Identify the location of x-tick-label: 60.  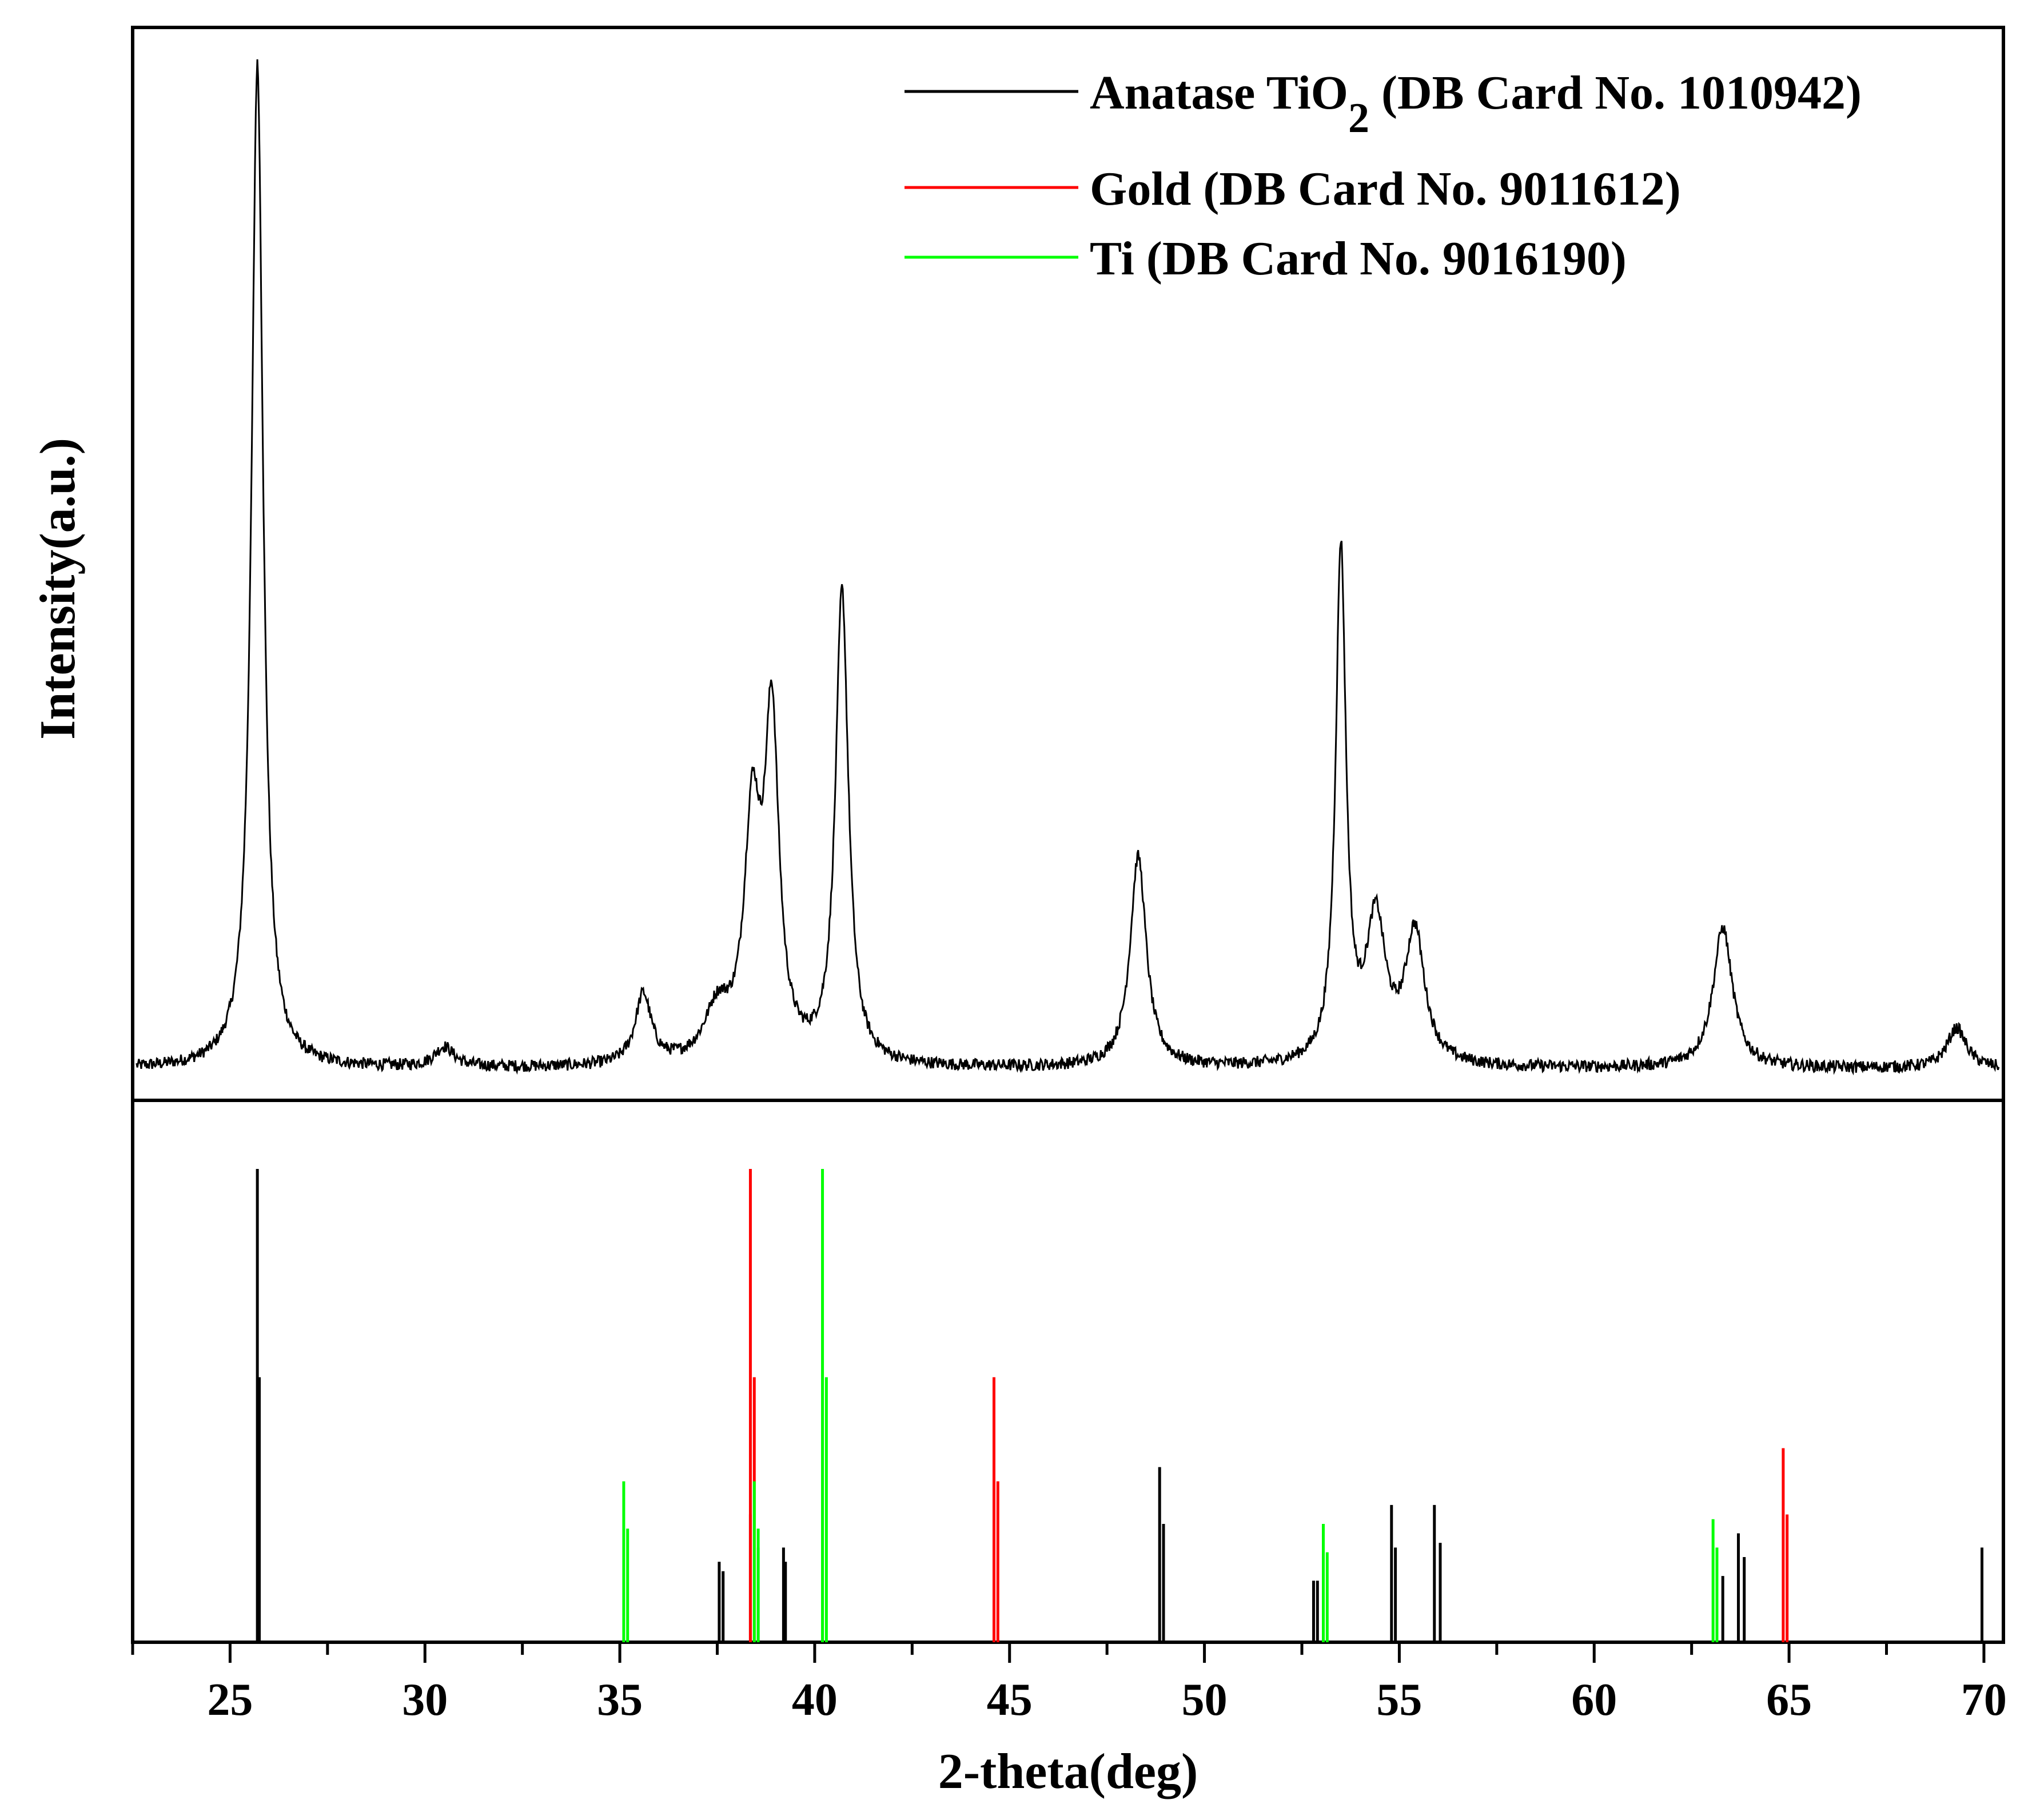
(1594, 1700).